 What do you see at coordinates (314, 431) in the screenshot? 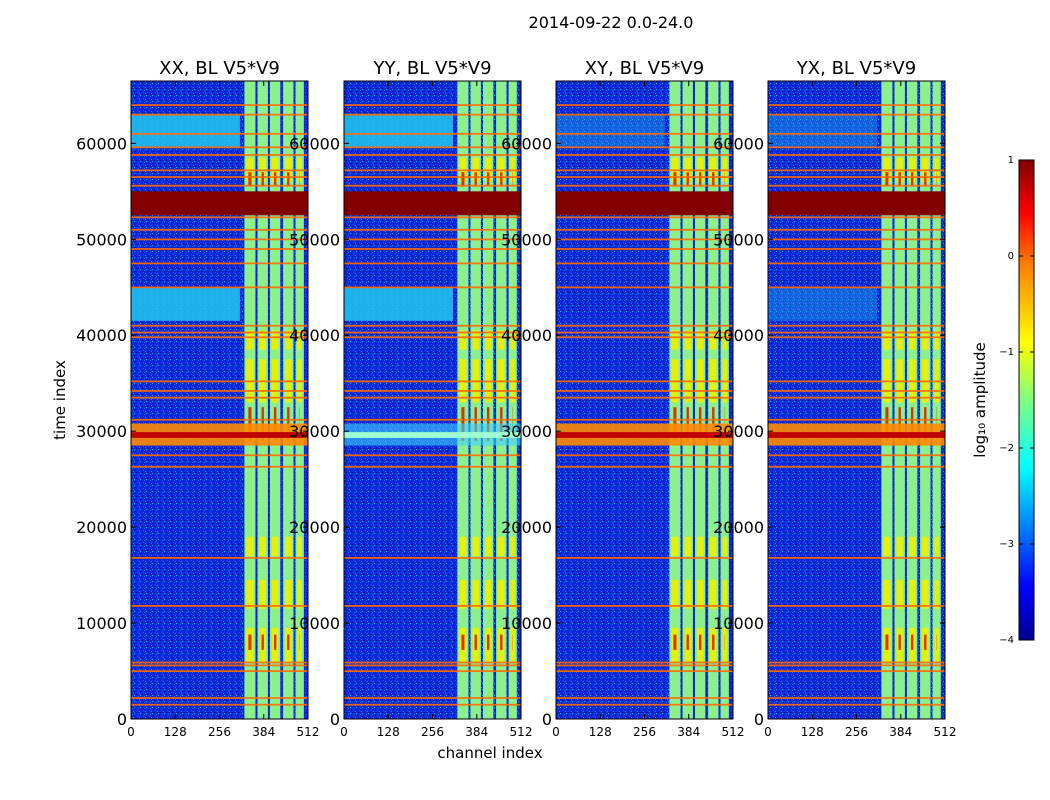
I see `y-tick-label: 30000` at bounding box center [314, 431].